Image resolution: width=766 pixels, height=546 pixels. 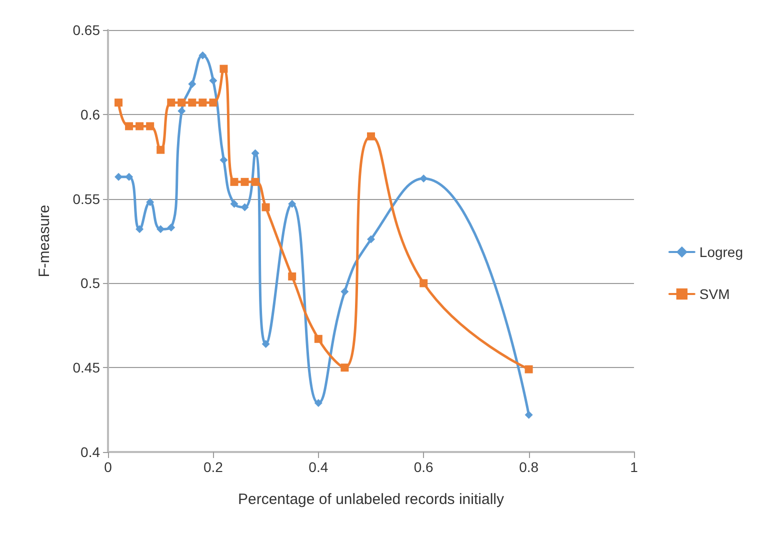 I want to click on y-tick-label: 0.65, so click(x=86, y=30).